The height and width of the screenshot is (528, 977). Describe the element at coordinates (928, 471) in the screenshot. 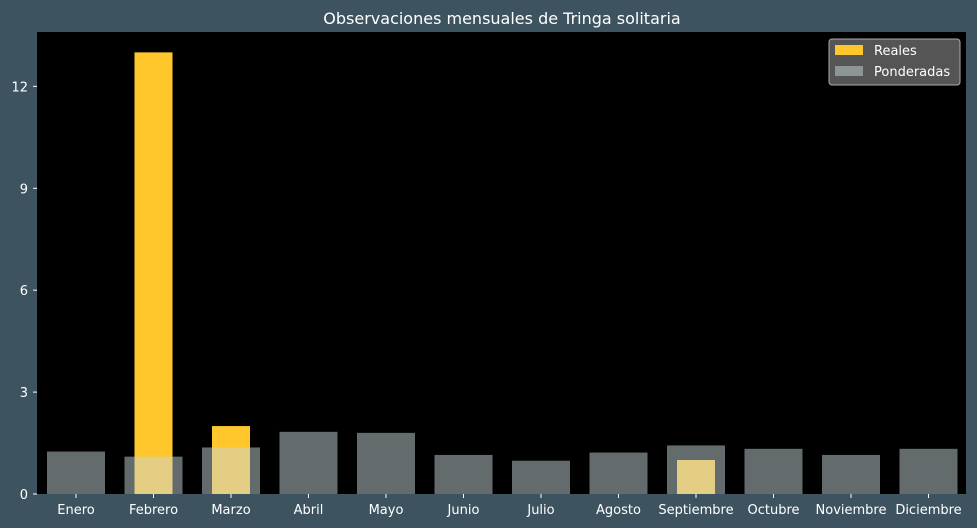

I see `bar-ponderadas-diciembre` at that location.